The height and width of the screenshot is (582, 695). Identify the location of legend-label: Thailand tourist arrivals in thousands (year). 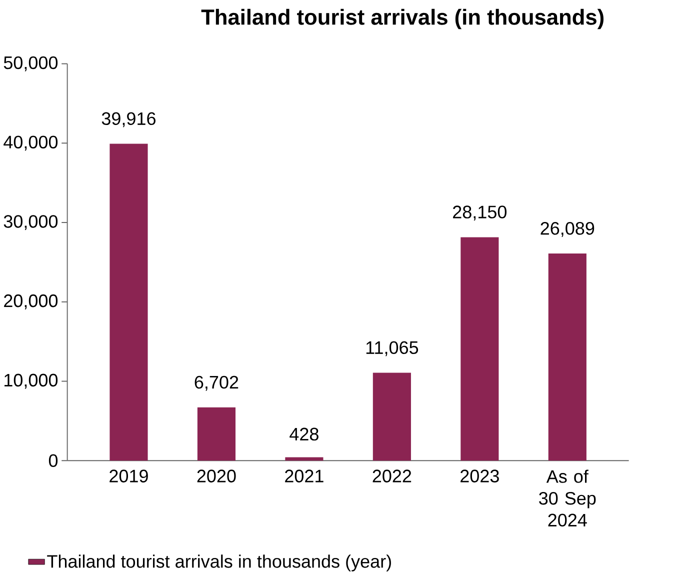
(219, 563).